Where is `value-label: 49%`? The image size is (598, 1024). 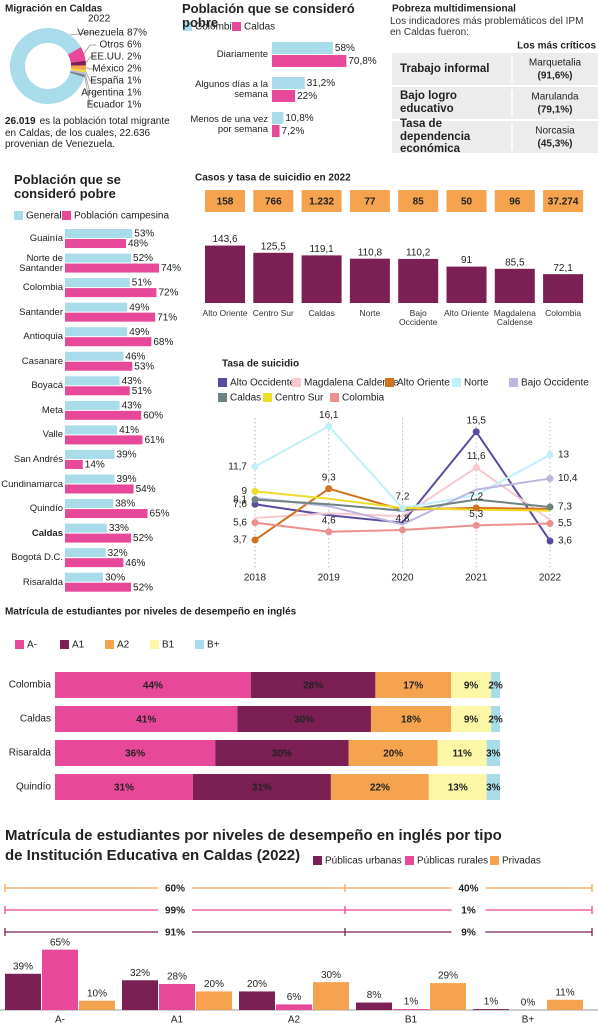 value-label: 49% is located at coordinates (139, 332).